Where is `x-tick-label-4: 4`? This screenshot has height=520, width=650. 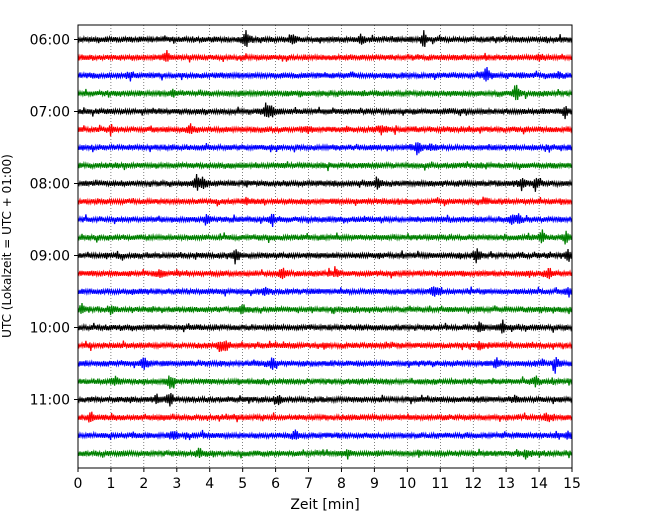
x-tick-label-4: 4 is located at coordinates (209, 484).